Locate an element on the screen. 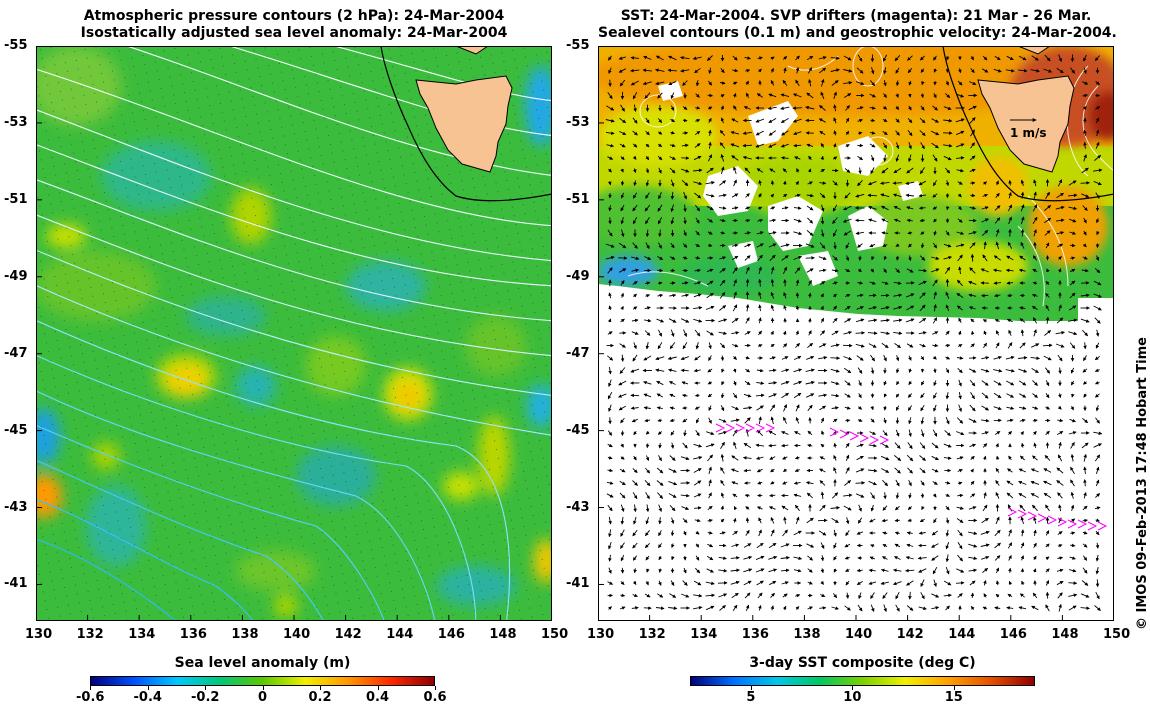 This screenshot has width=1150, height=710. lon-tick-label: 132 is located at coordinates (652, 634).